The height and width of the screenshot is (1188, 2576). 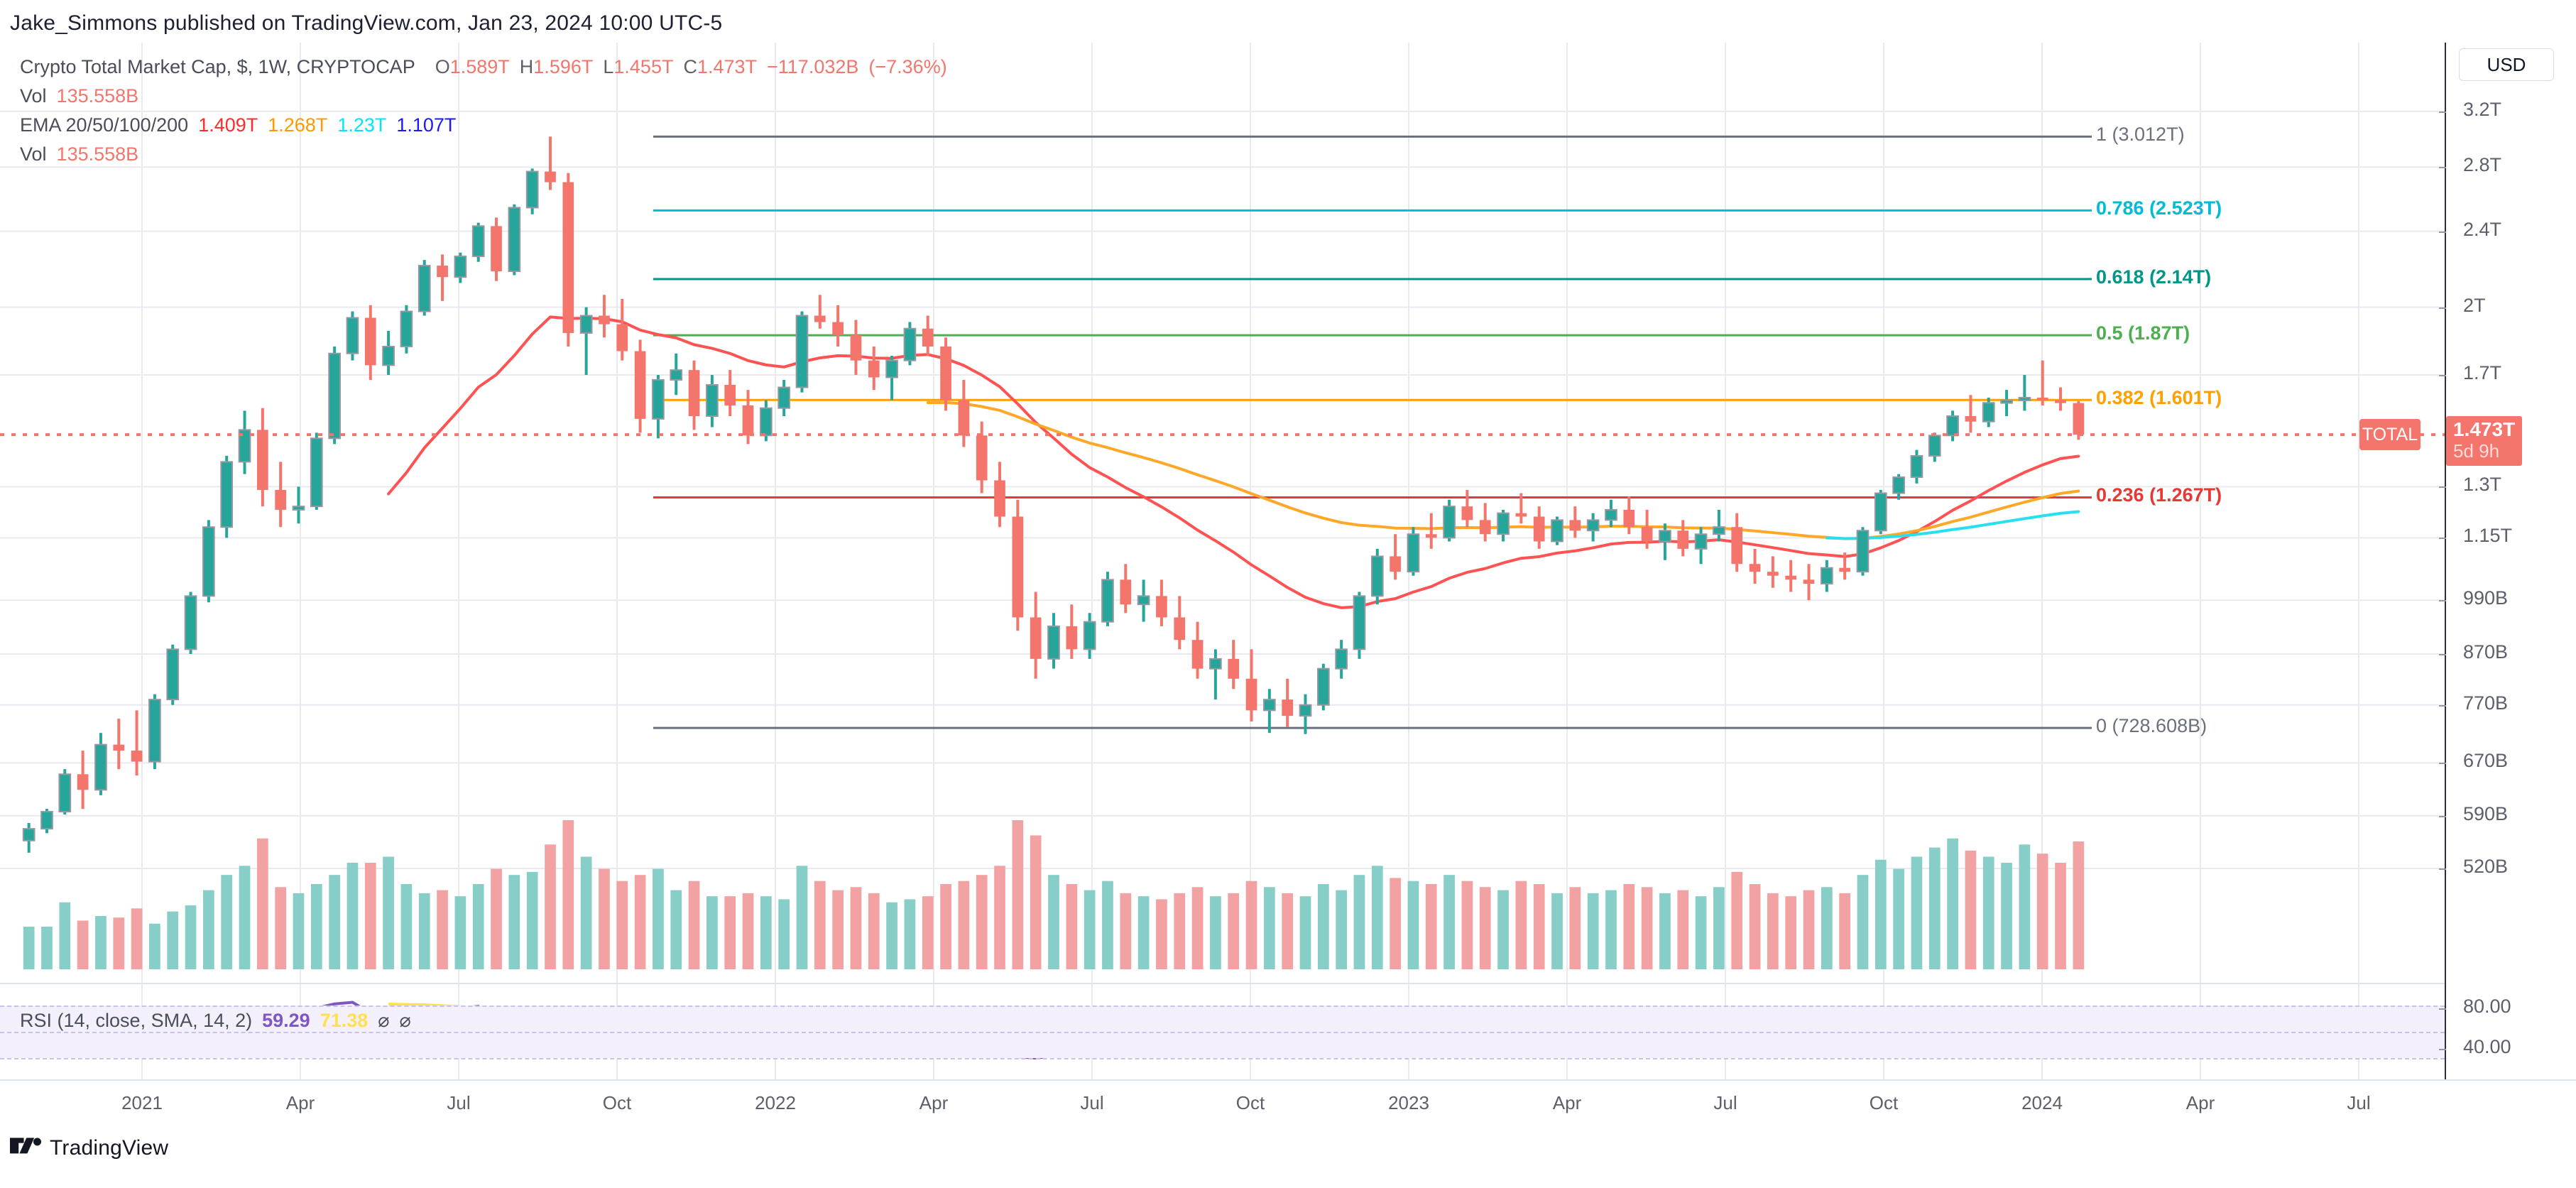 I want to click on tradingview-brand-name: TradingView, so click(x=109, y=1148).